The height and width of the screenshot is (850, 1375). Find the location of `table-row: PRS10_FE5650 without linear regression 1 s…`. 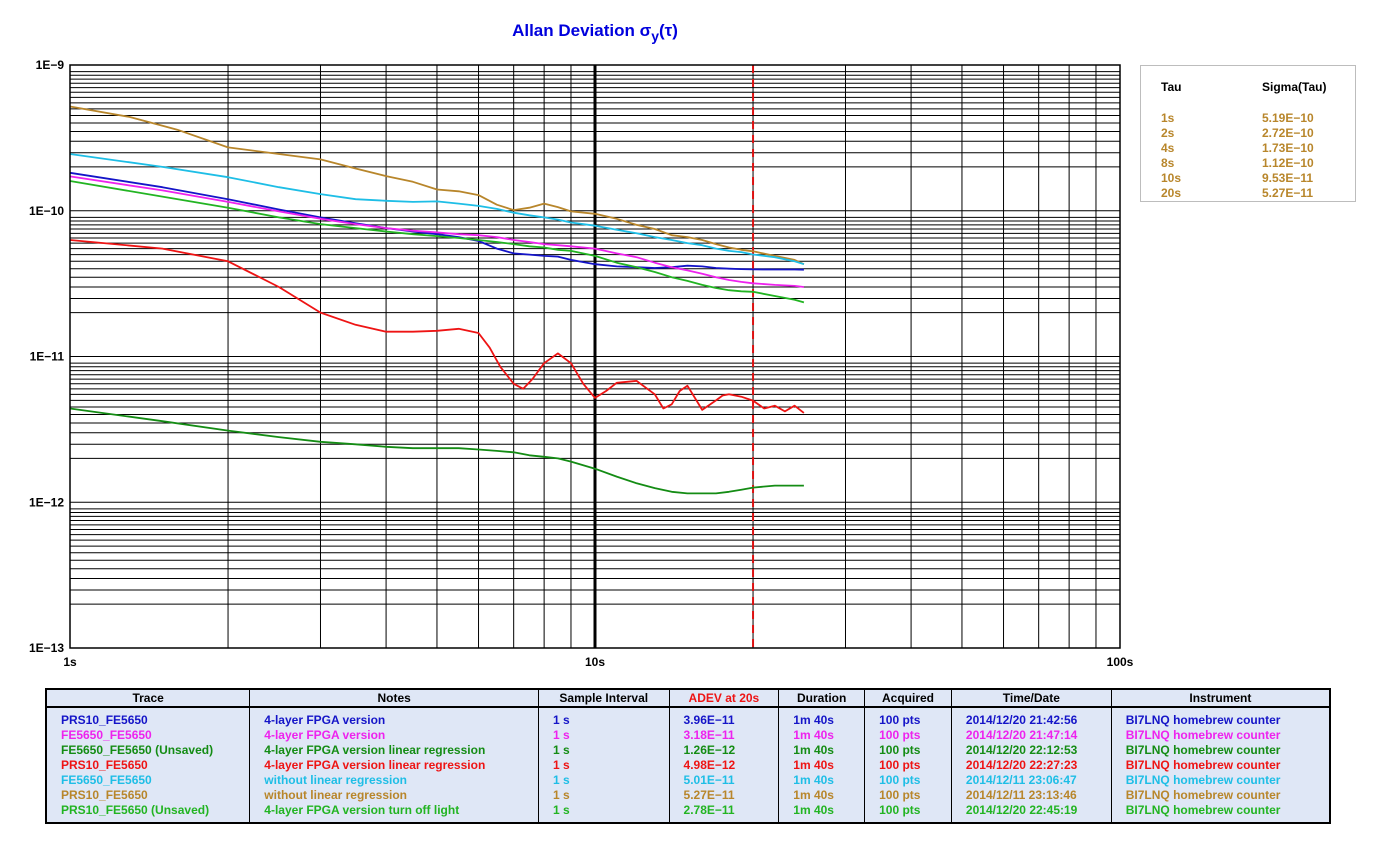

table-row: PRS10_FE5650 without linear regression 1 s… is located at coordinates (687, 794).